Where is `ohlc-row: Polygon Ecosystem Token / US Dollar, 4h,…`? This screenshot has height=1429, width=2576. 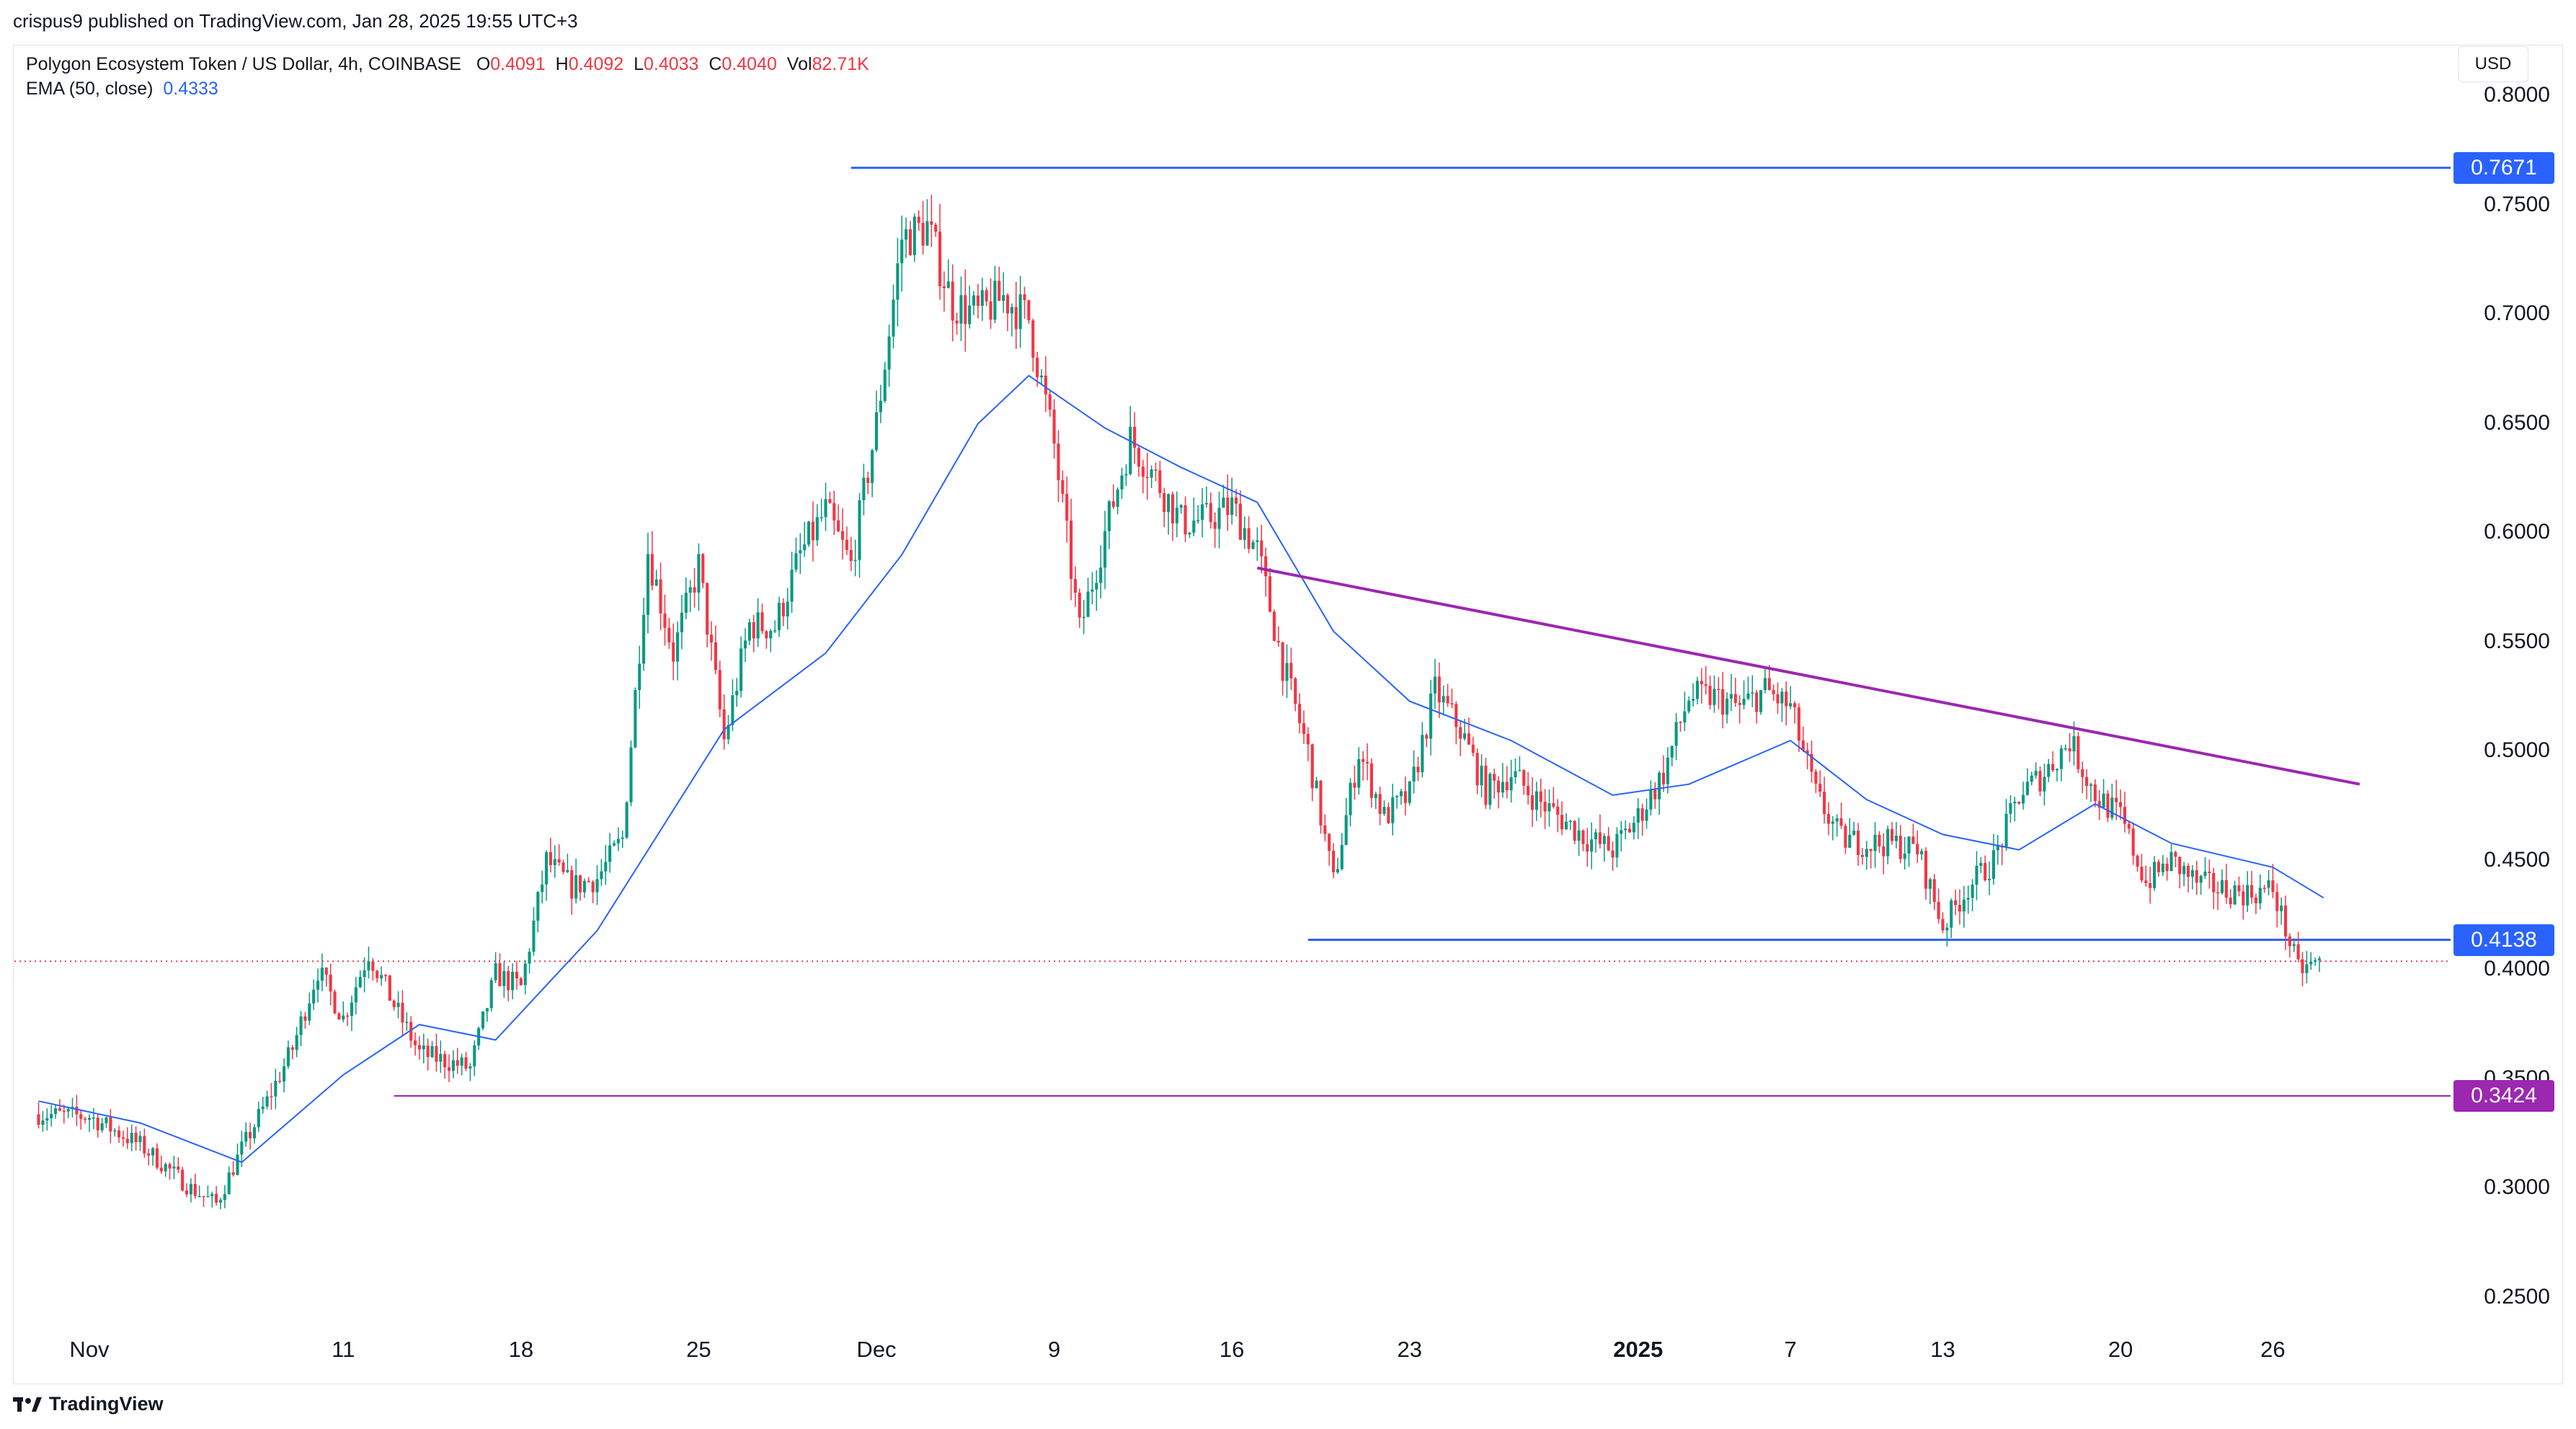 ohlc-row: Polygon Ecosystem Token / US Dollar, 4h,… is located at coordinates (448, 64).